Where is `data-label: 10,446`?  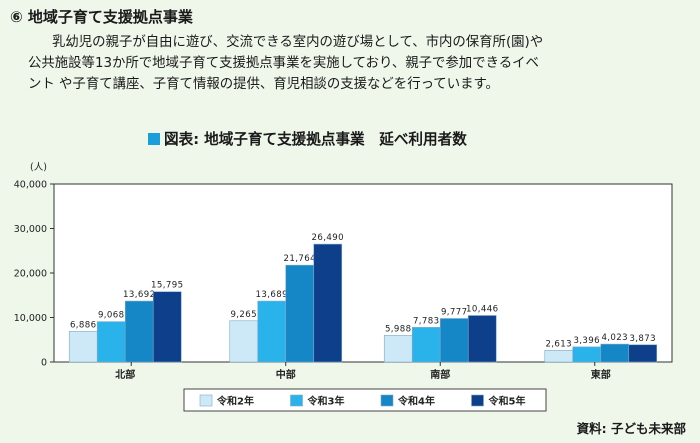
data-label: 10,446 is located at coordinates (482, 310).